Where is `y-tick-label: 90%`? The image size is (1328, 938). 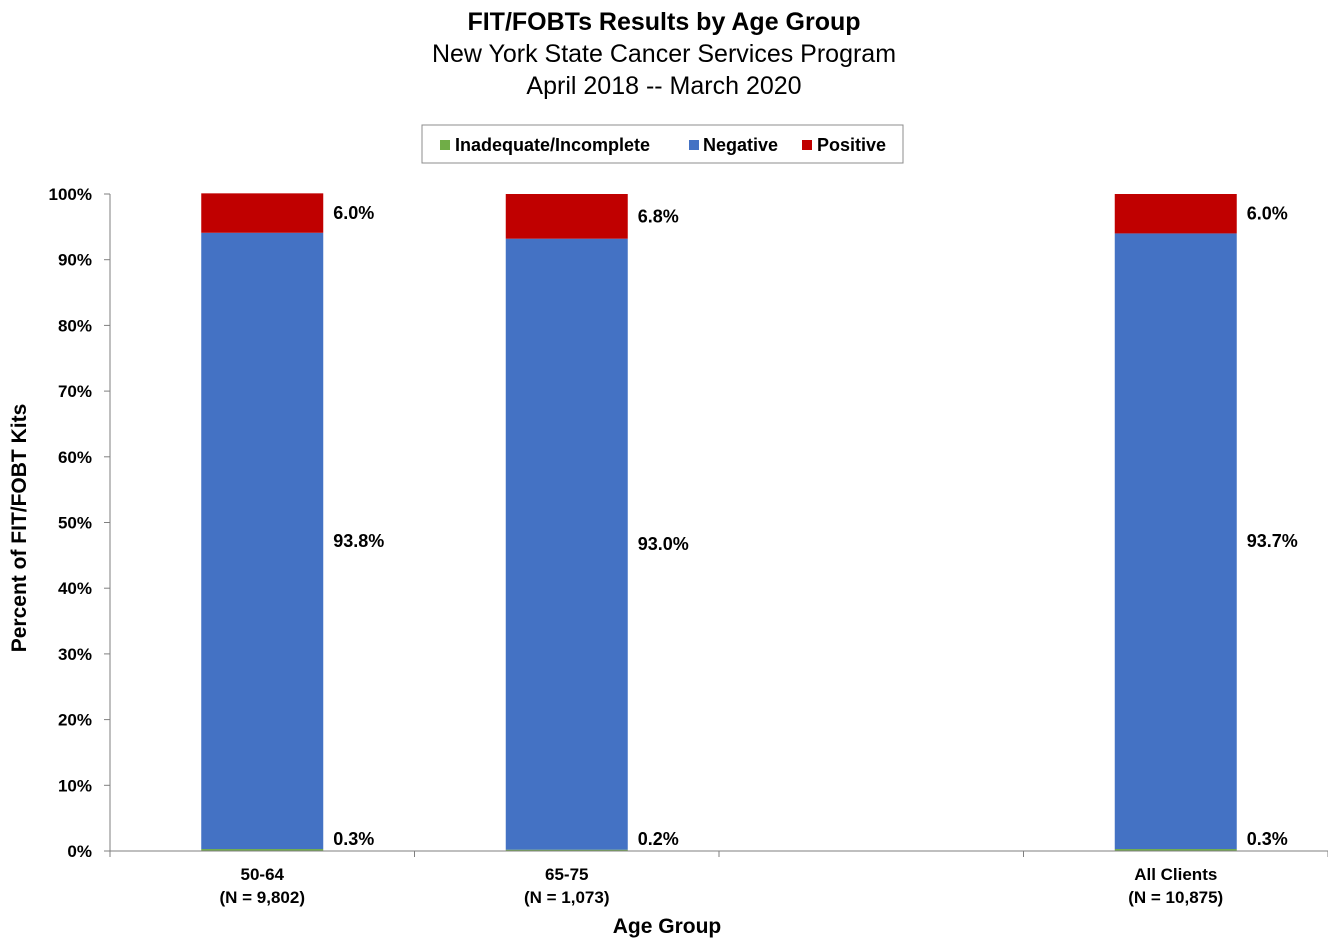 y-tick-label: 90% is located at coordinates (75, 260).